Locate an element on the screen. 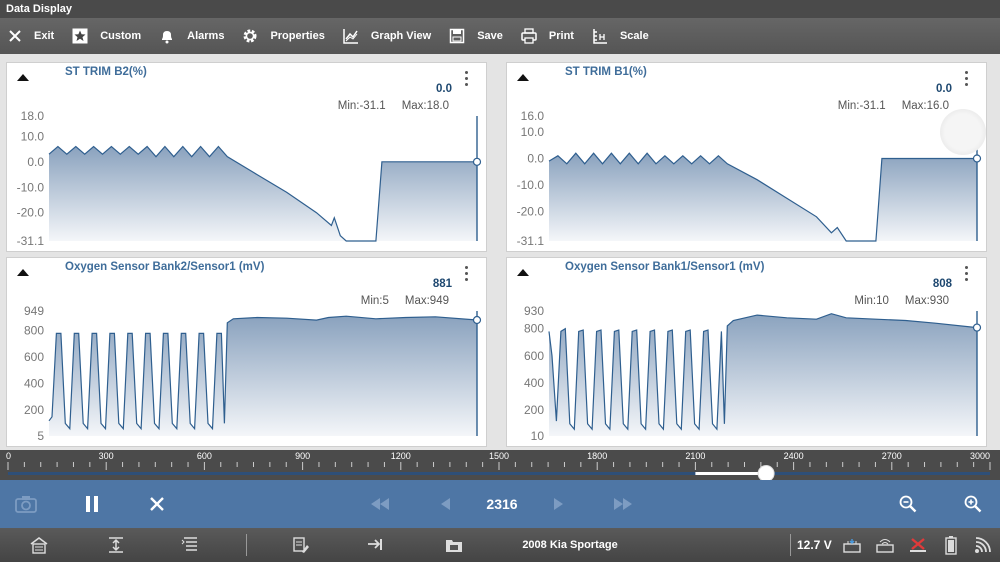 This screenshot has width=1000, height=562. wifi-button is located at coordinates (984, 545).